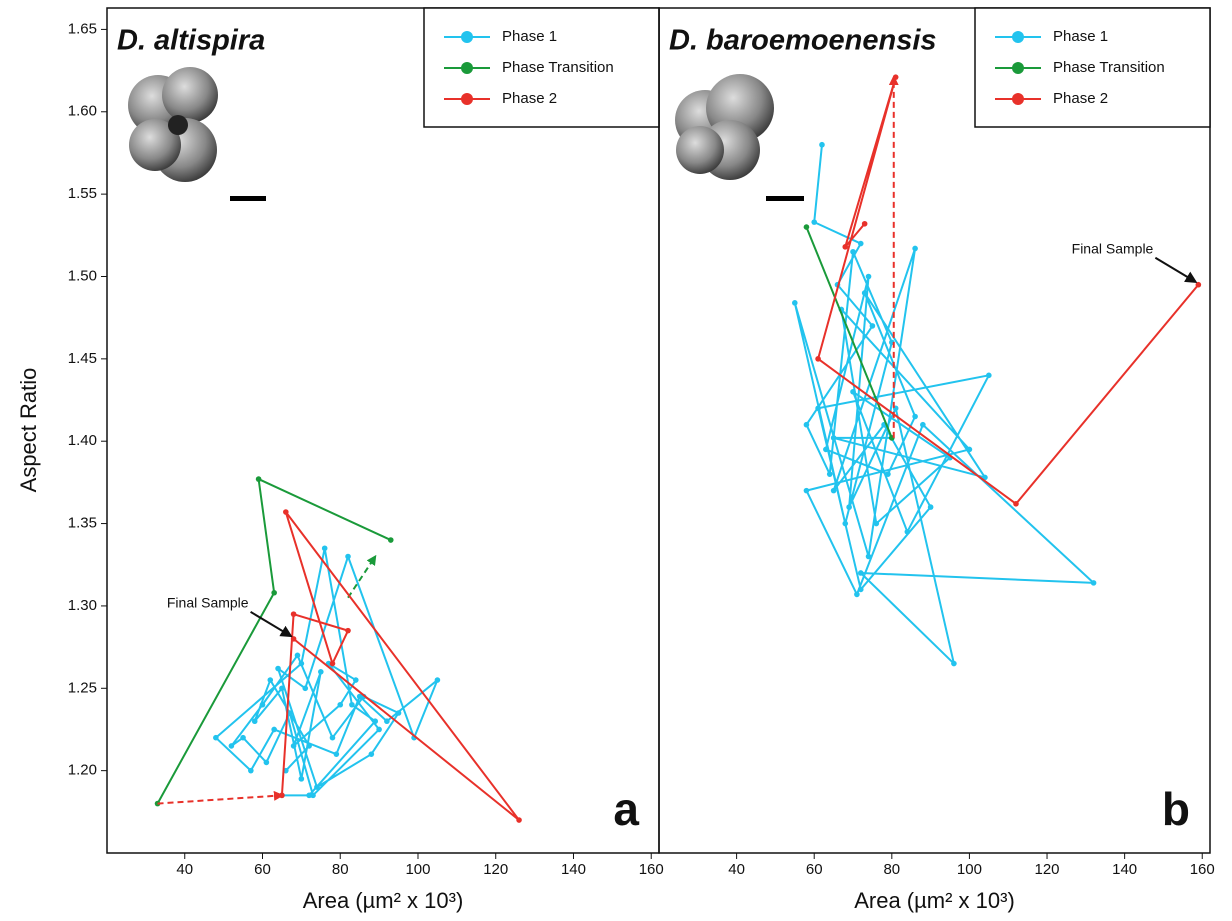 The image size is (1232, 921). What do you see at coordinates (495, 869) in the screenshot?
I see `x-tick-label: 120` at bounding box center [495, 869].